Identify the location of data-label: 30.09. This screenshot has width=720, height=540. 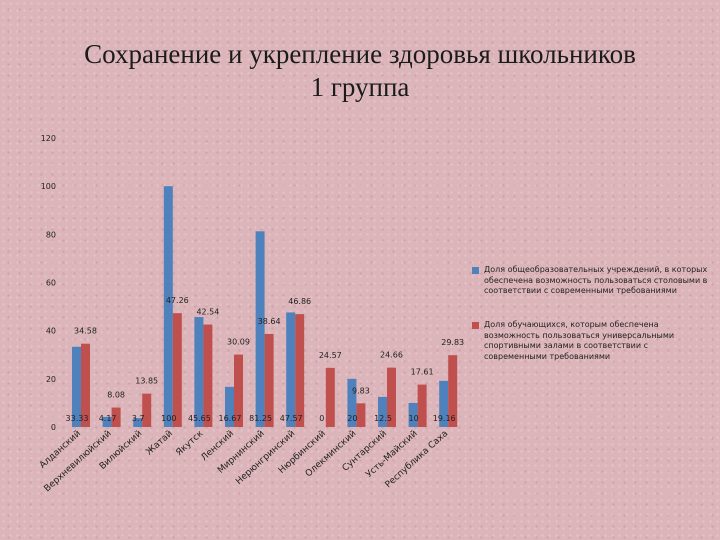
(238, 342).